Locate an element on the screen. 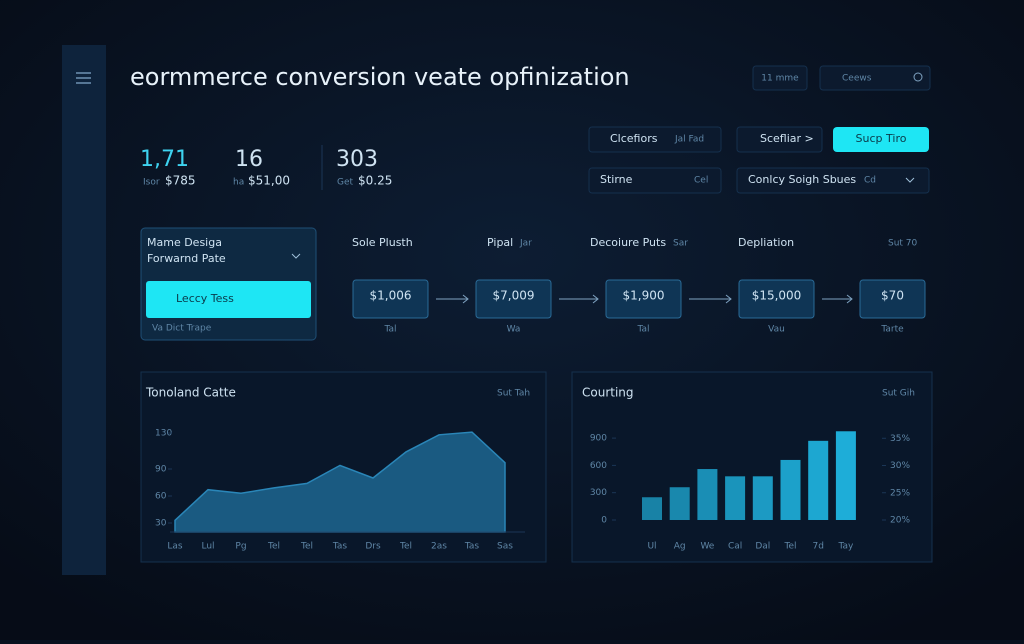  x-tick-label: Pg is located at coordinates (240, 547).